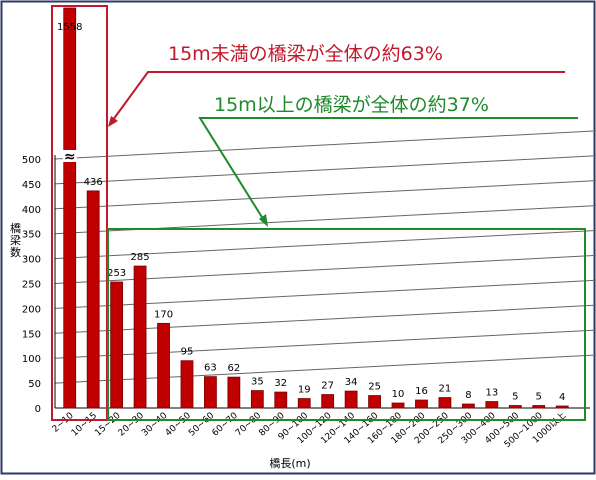  I want to click on bar-160~180, so click(398, 405).